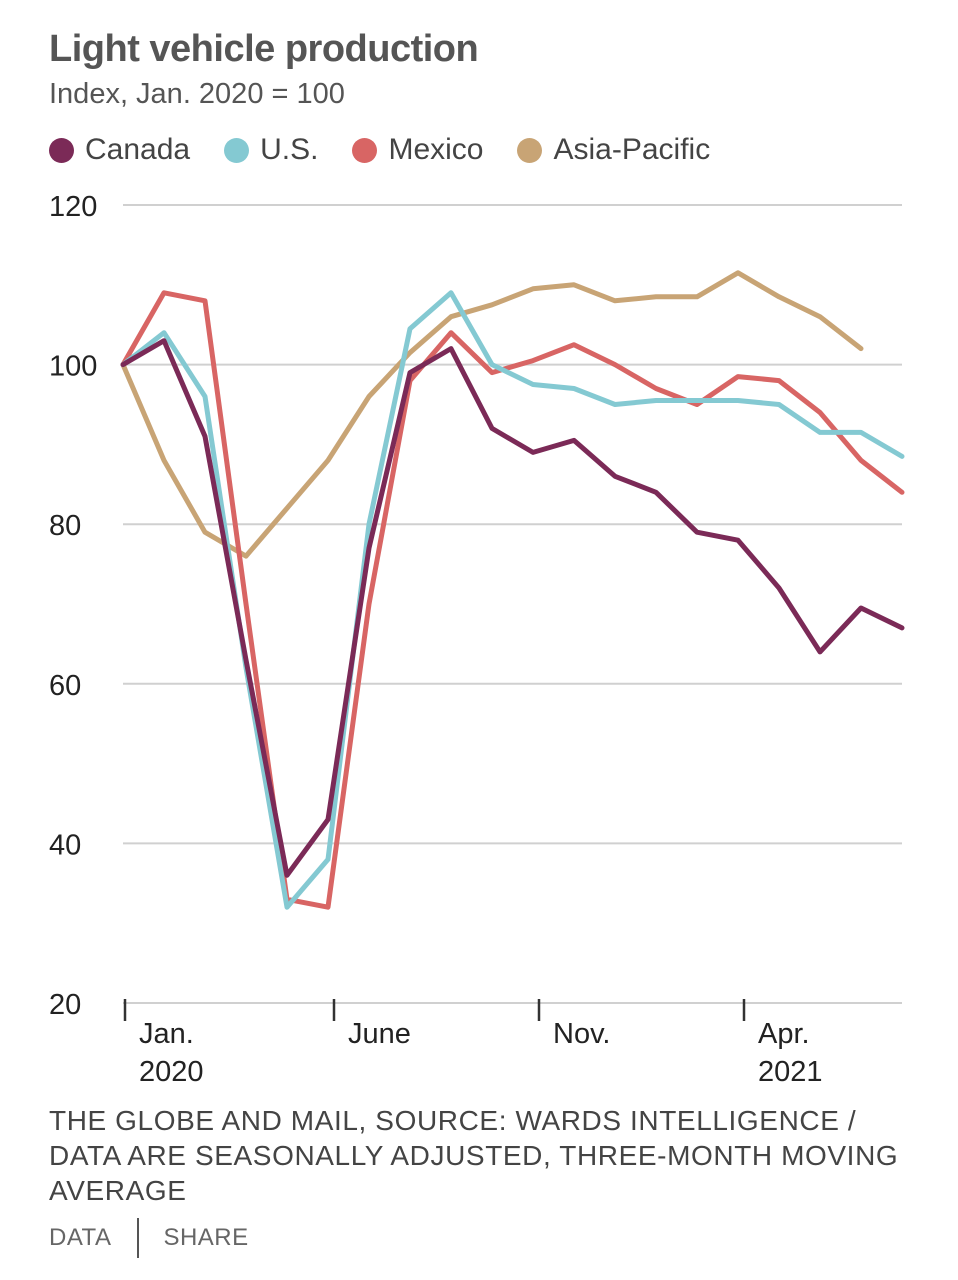 The image size is (958, 1280). I want to click on legend-label: Canada, so click(138, 149).